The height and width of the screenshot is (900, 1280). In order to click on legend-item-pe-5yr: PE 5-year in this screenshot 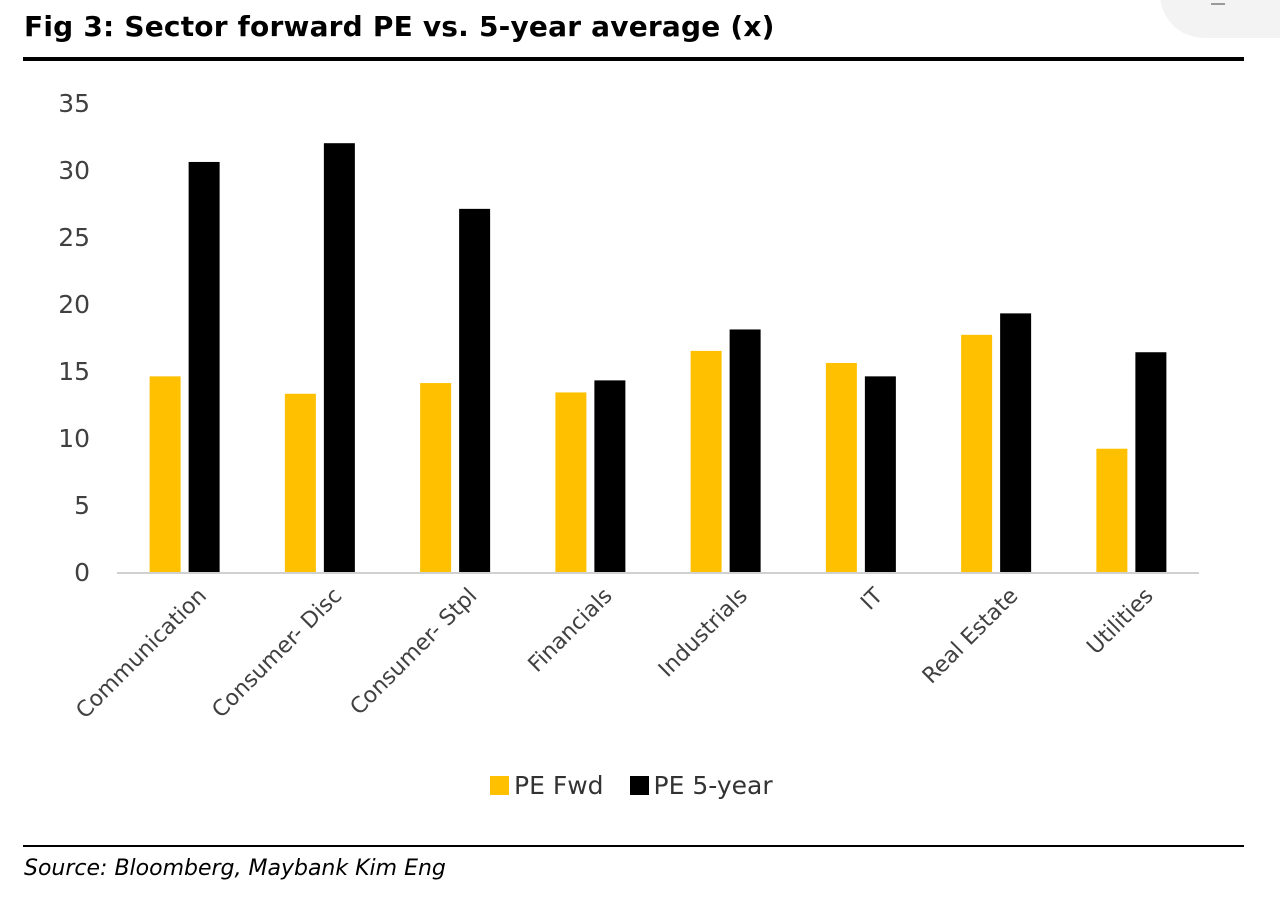, I will do `click(701, 785)`.